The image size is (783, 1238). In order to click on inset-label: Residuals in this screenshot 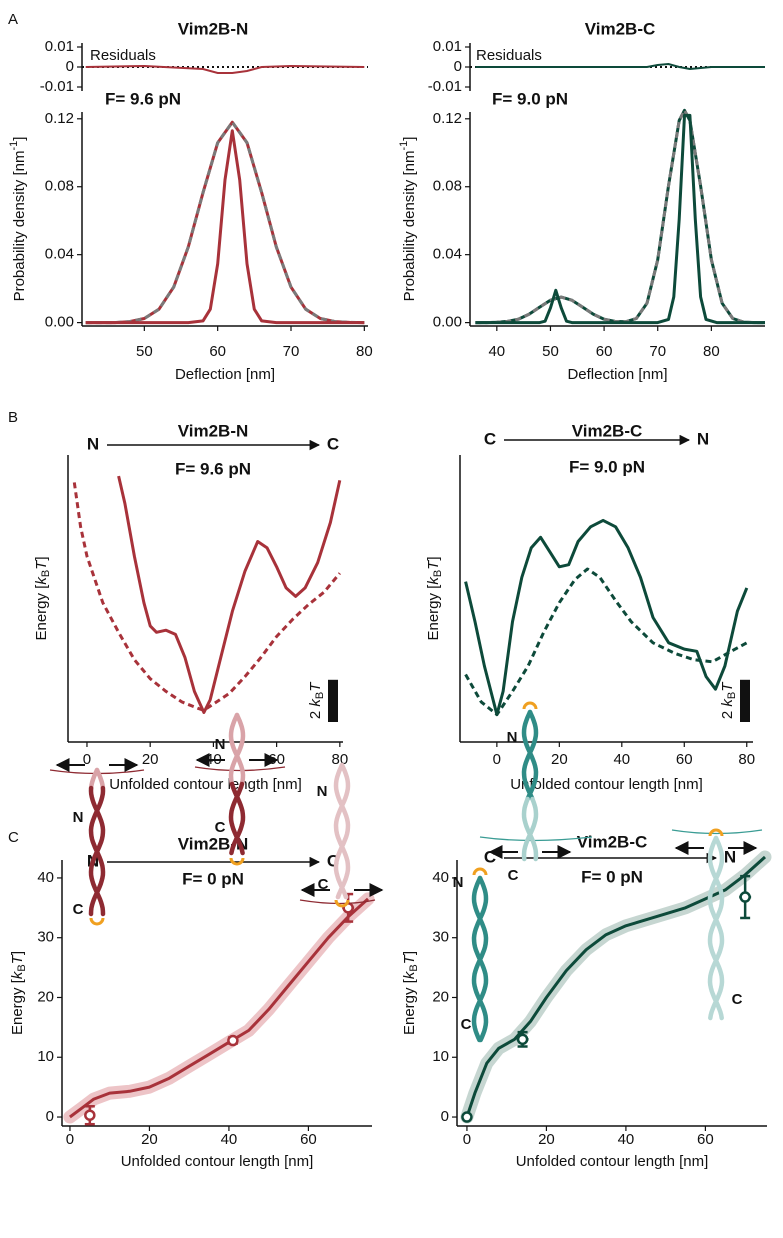, I will do `click(509, 55)`.